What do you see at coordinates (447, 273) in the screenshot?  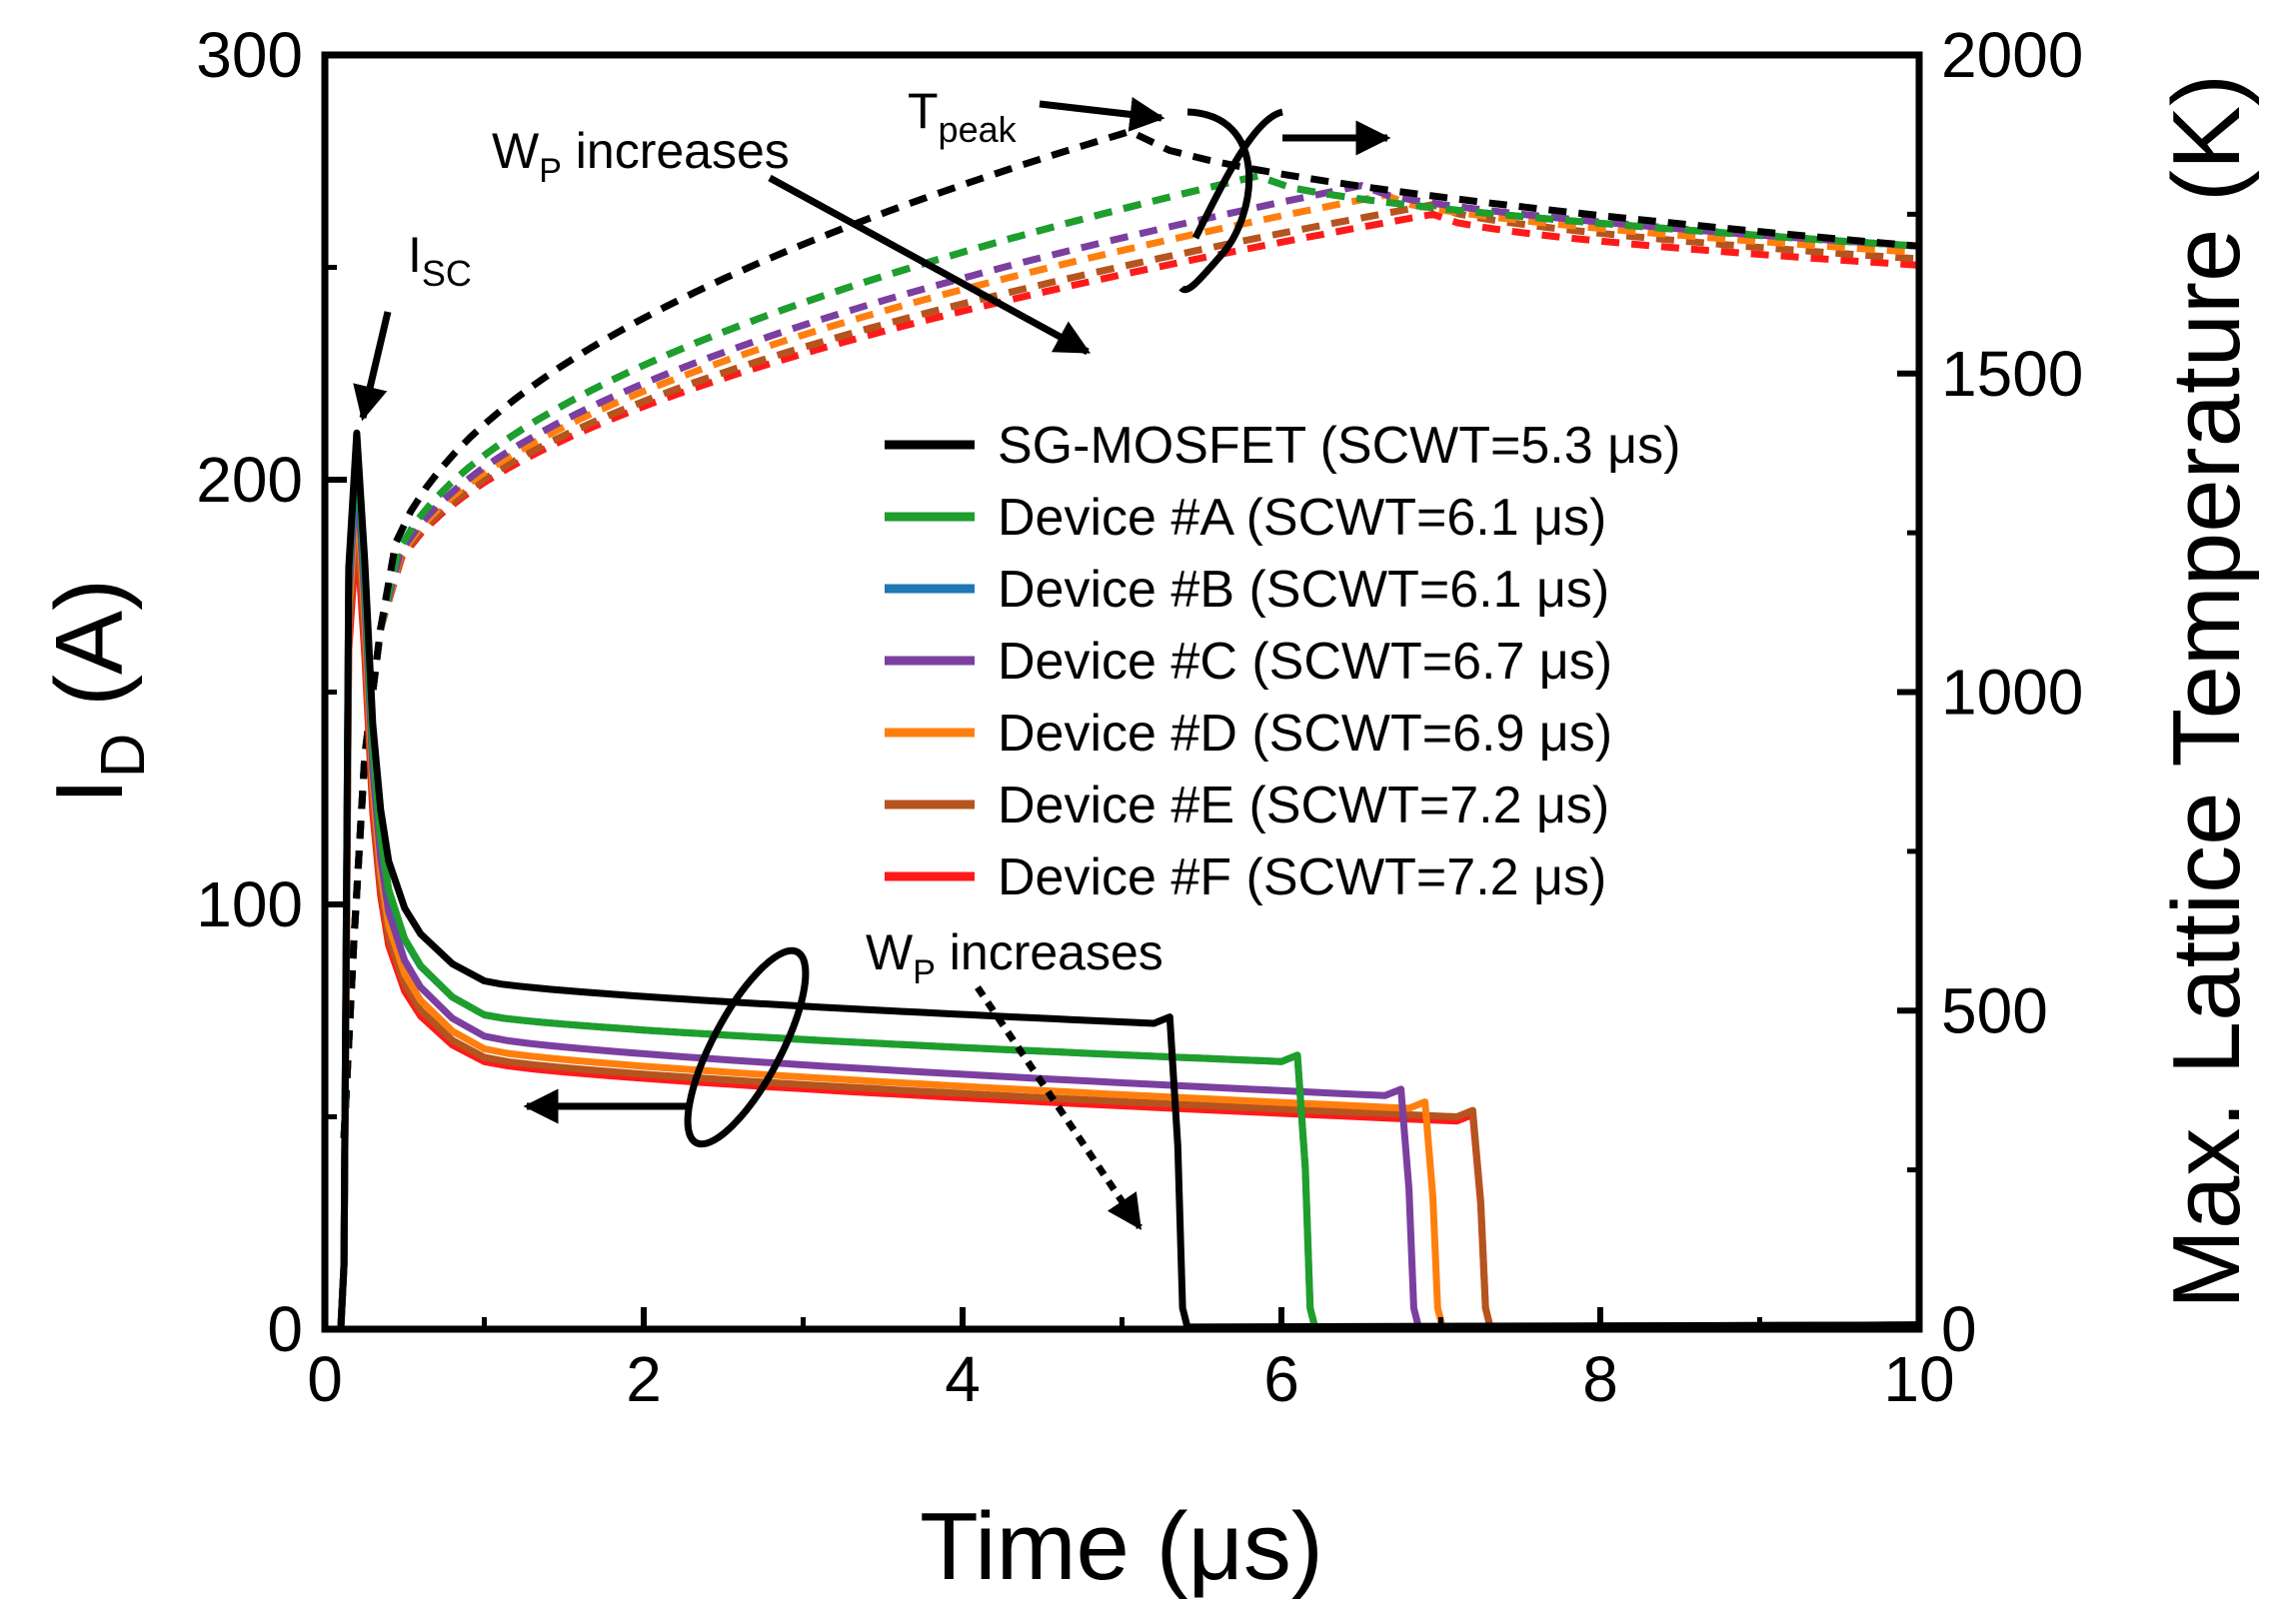 I see `isc-label-sub: SC` at bounding box center [447, 273].